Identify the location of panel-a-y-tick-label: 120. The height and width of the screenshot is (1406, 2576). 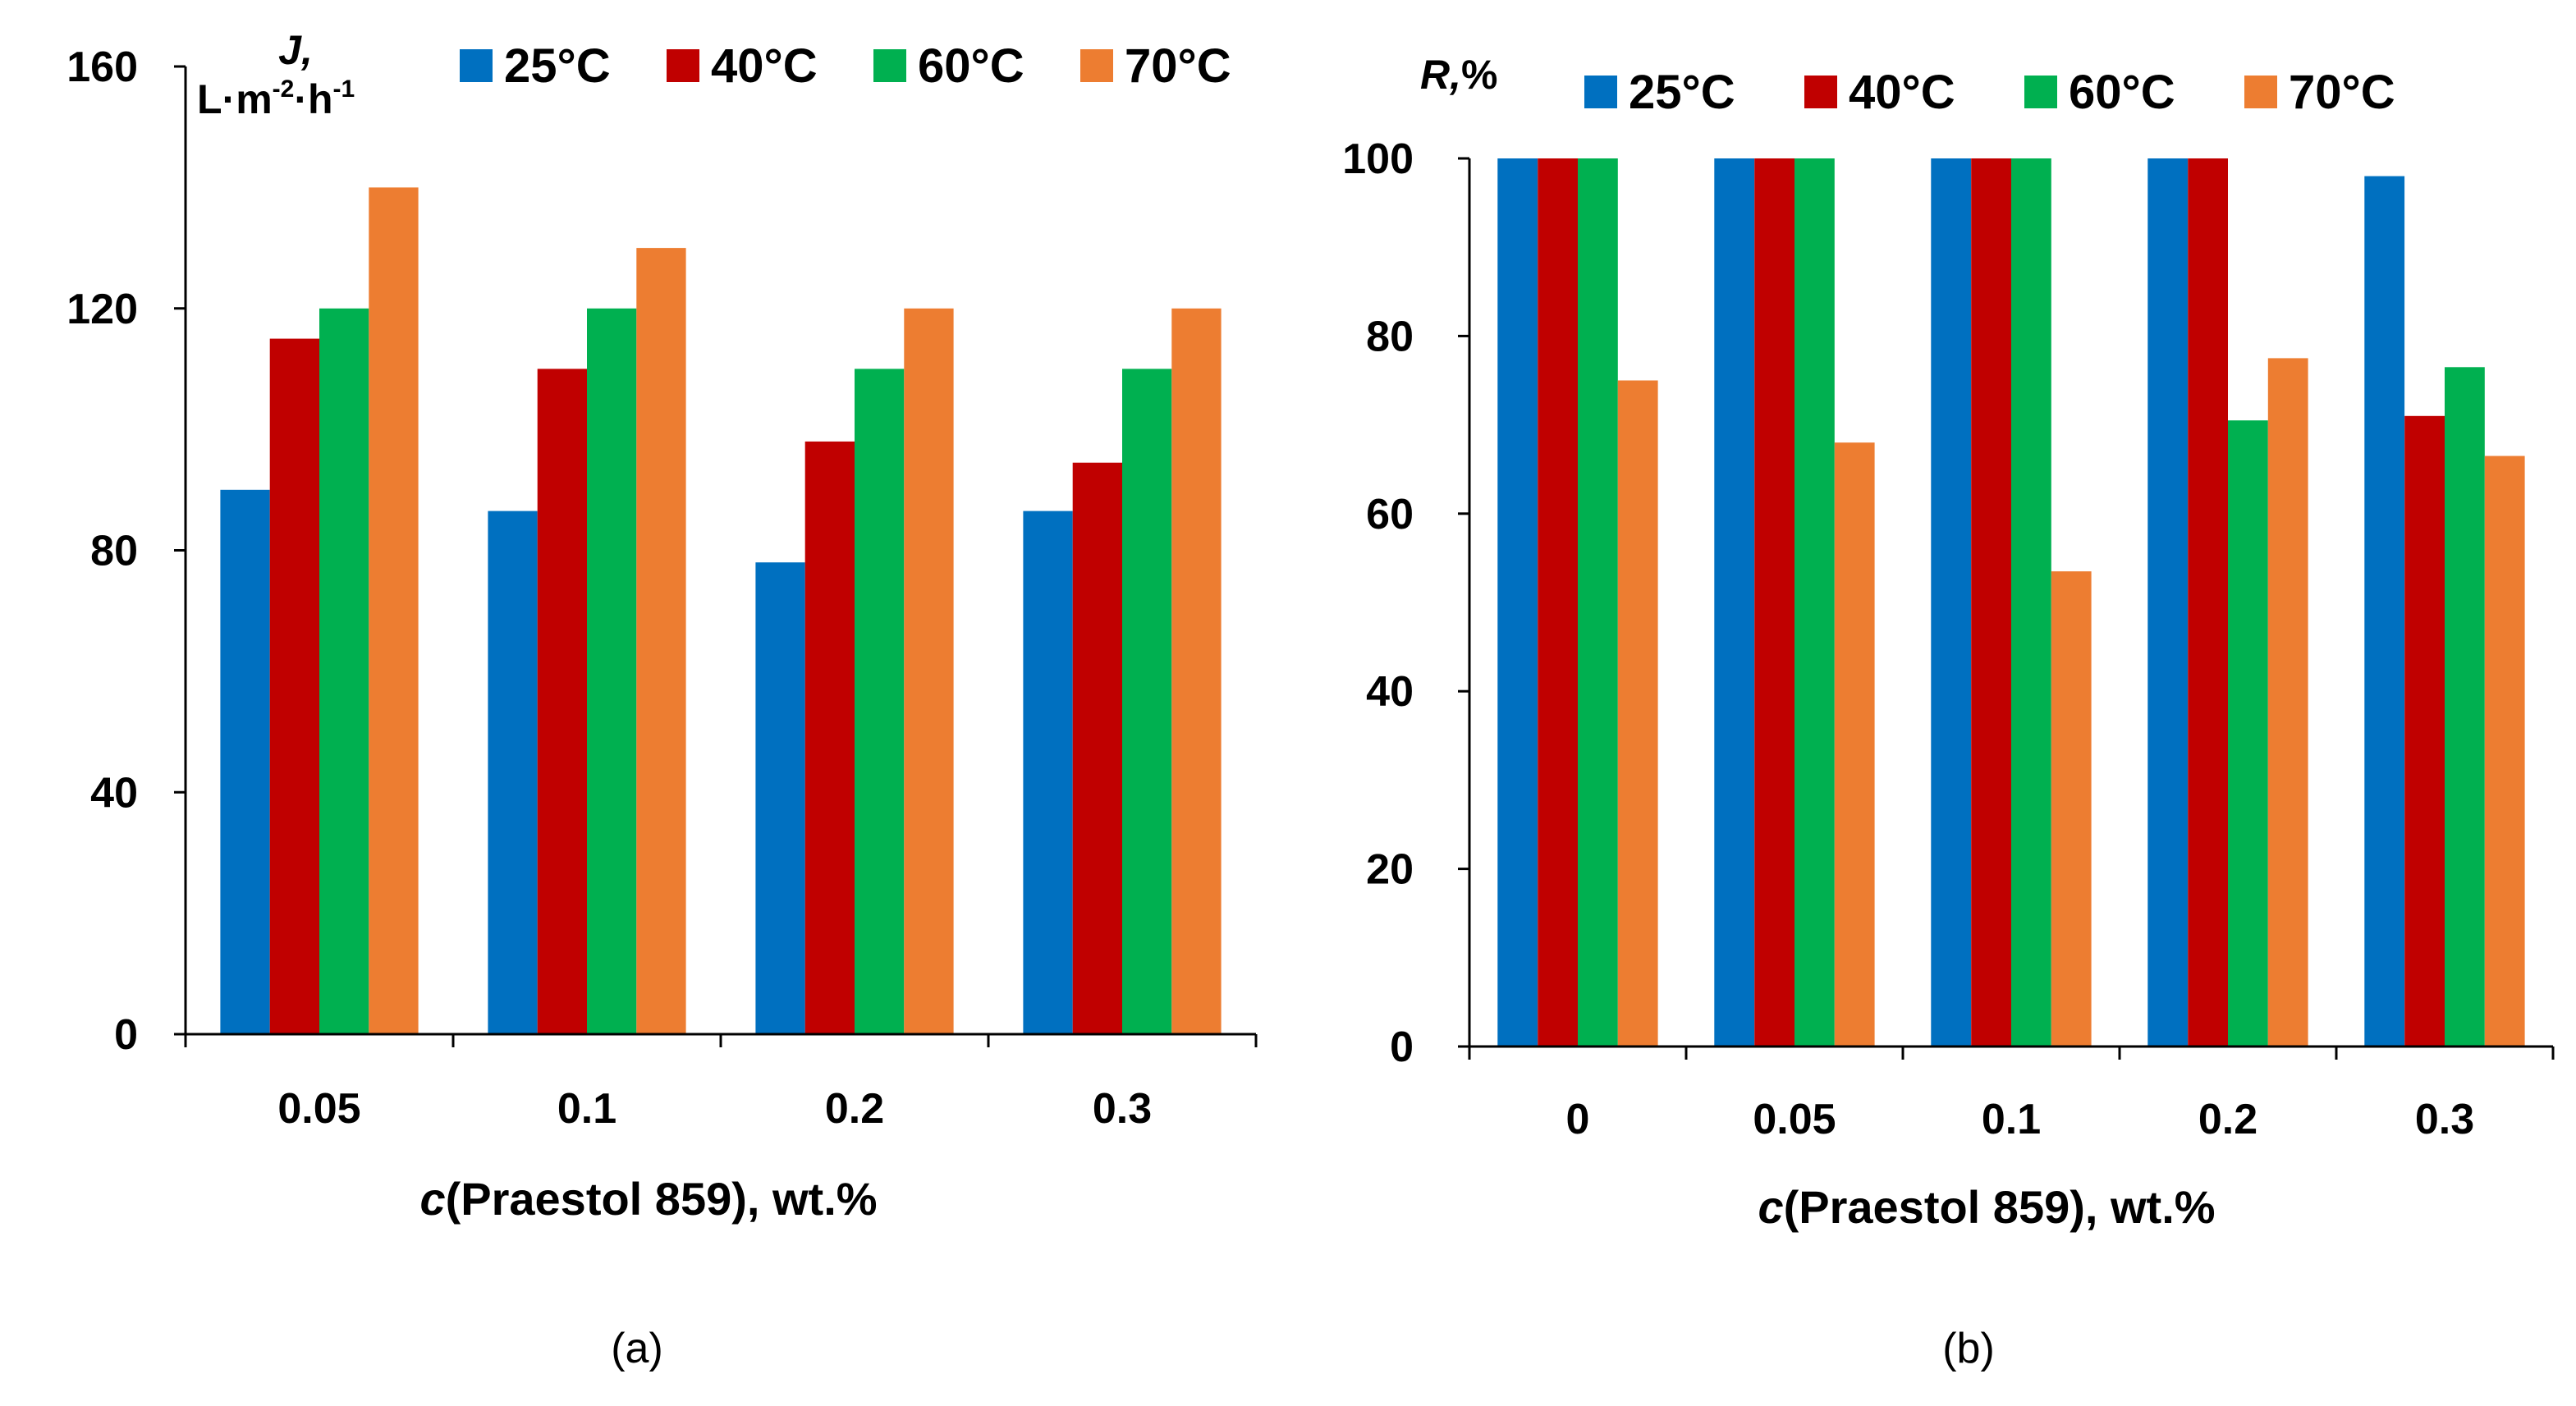
(102, 310).